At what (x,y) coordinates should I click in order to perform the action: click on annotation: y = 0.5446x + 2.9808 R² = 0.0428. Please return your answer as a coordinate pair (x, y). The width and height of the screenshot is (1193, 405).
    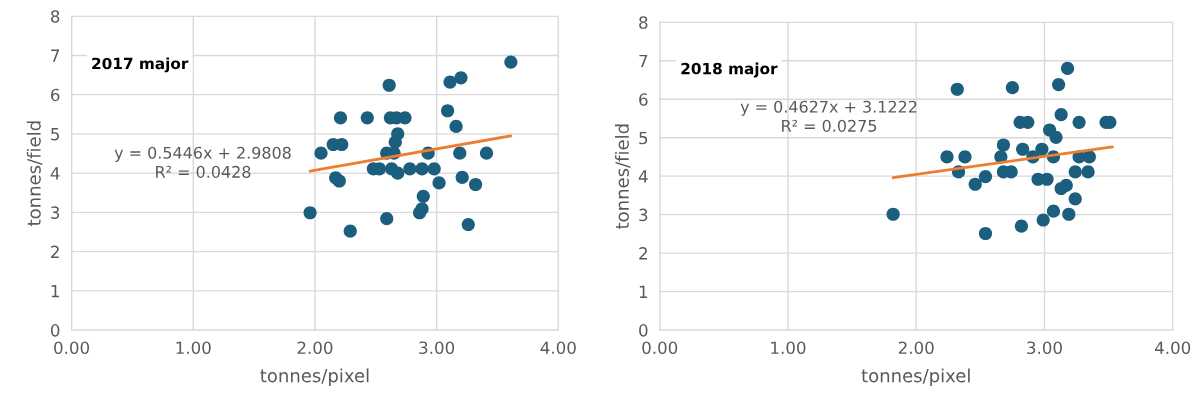
    Looking at the image, I should click on (202, 162).